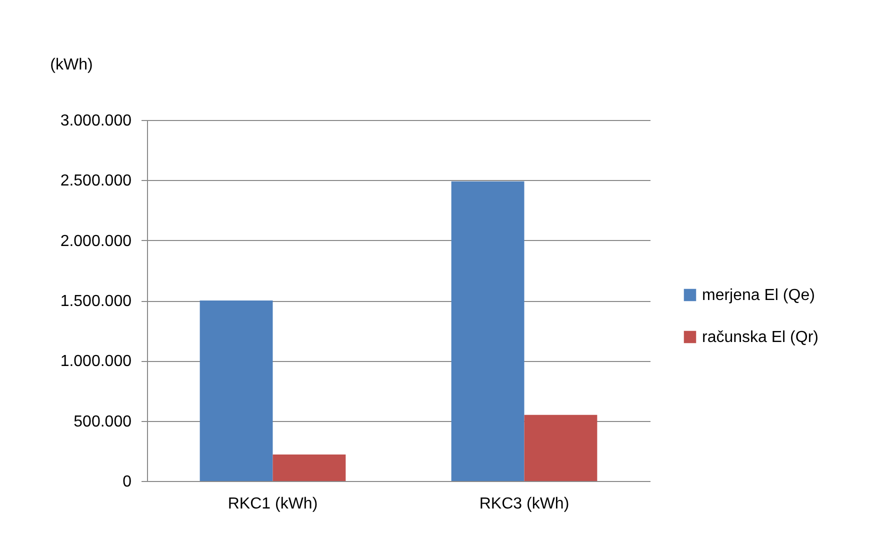  What do you see at coordinates (273, 504) in the screenshot?
I see `x-tick-label: RKC1 (kWh)` at bounding box center [273, 504].